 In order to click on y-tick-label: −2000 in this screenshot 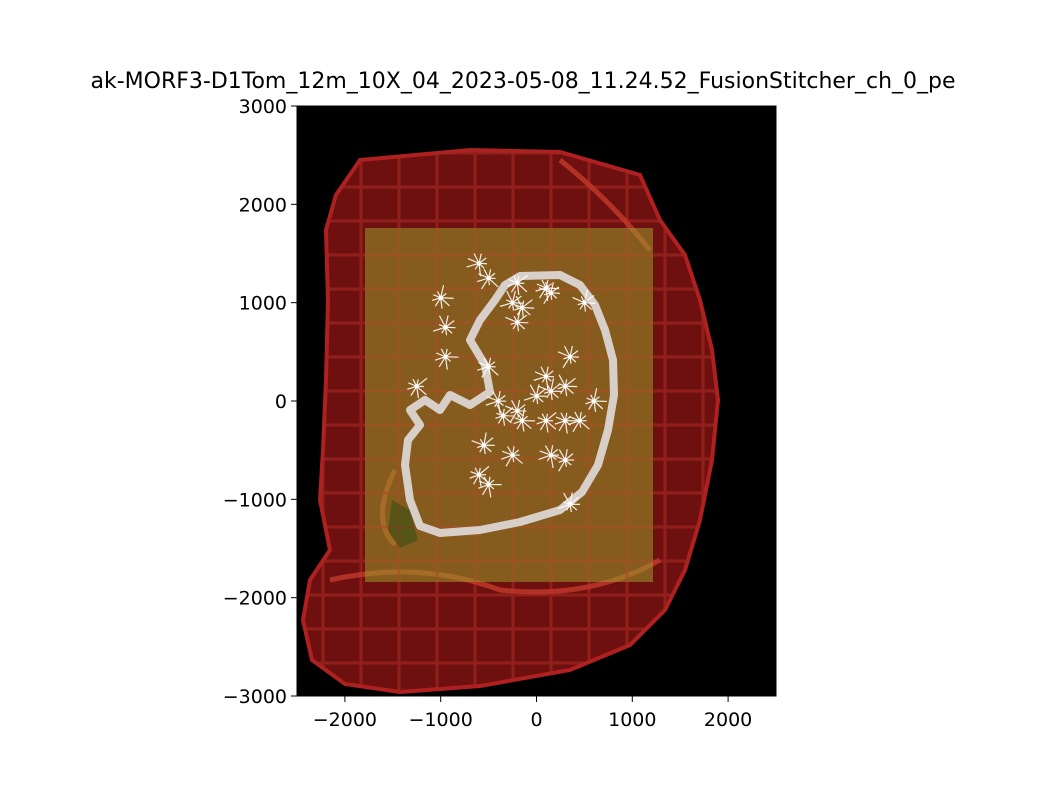, I will do `click(255, 599)`.